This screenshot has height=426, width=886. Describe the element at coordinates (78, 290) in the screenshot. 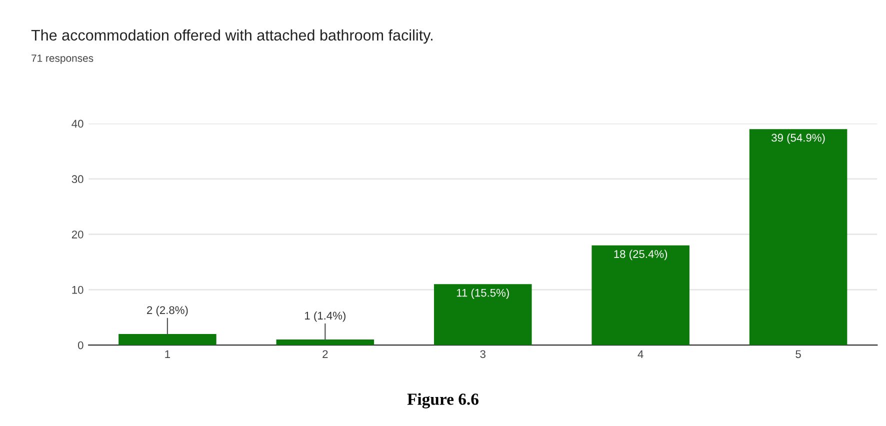

I see `y-tick-label: 10` at that location.